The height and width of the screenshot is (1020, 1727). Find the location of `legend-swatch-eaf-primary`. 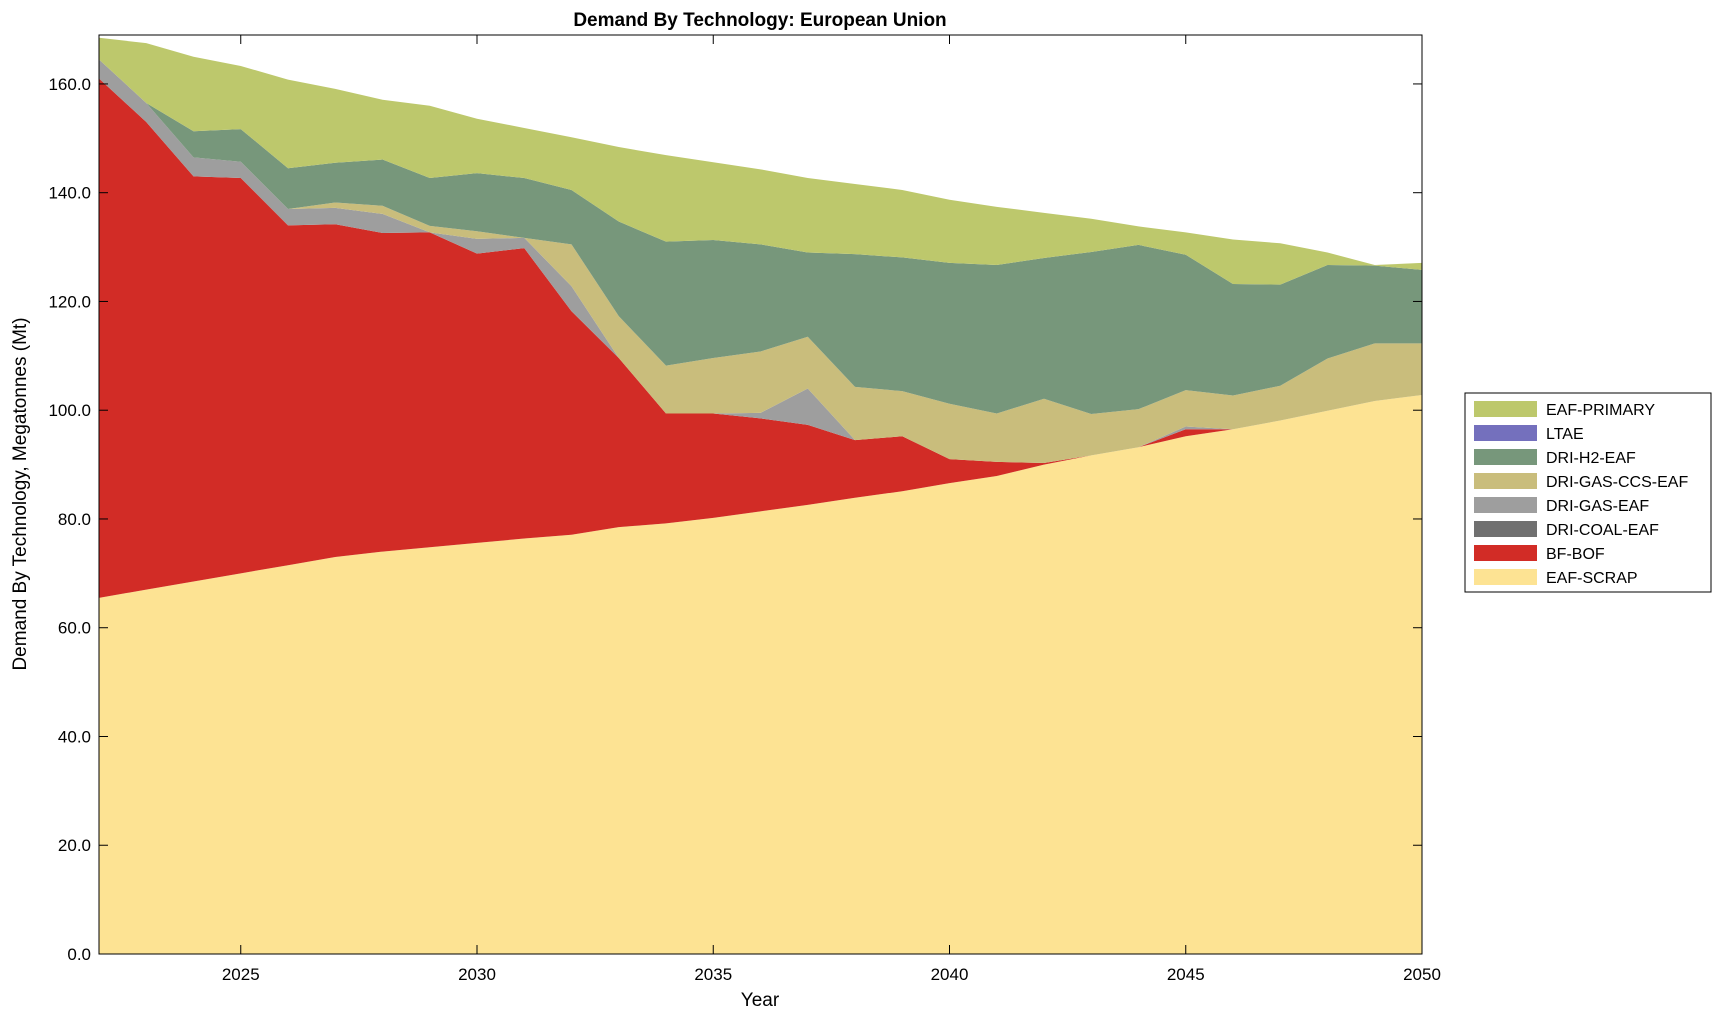

legend-swatch-eaf-primary is located at coordinates (1505, 409).